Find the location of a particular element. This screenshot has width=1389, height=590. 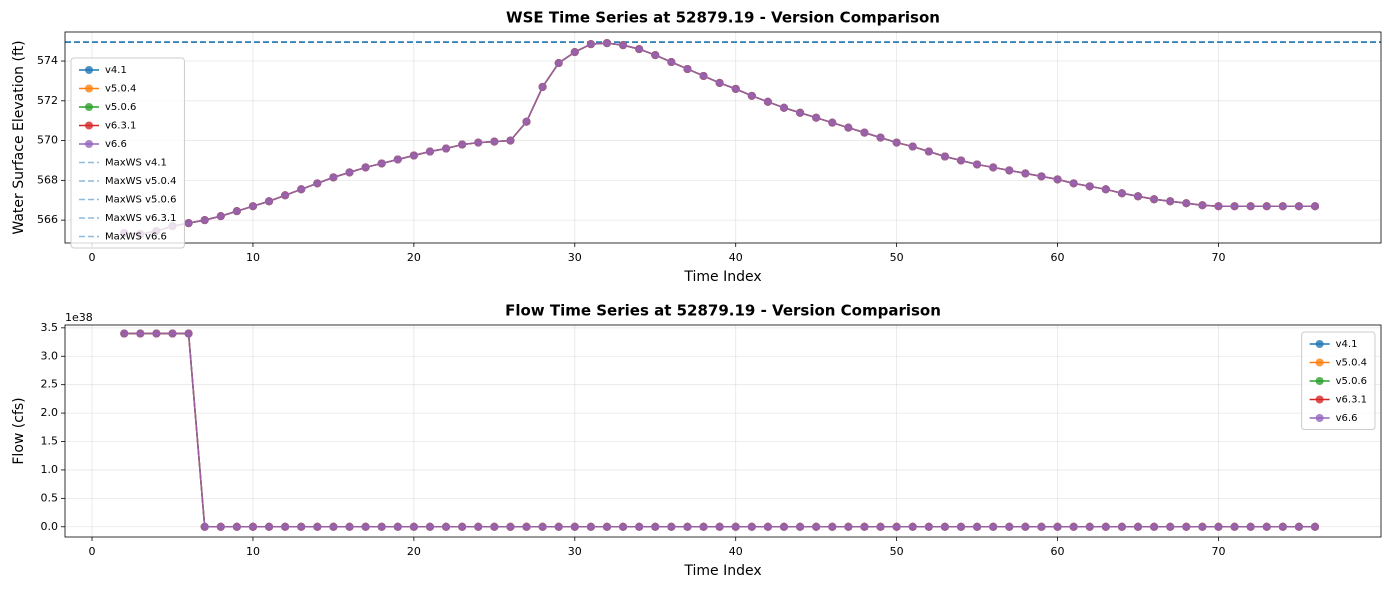

legend: v4.1 v5.0.4 v5.0.6 v6.3.1 v6.6 is located at coordinates (1338, 380).